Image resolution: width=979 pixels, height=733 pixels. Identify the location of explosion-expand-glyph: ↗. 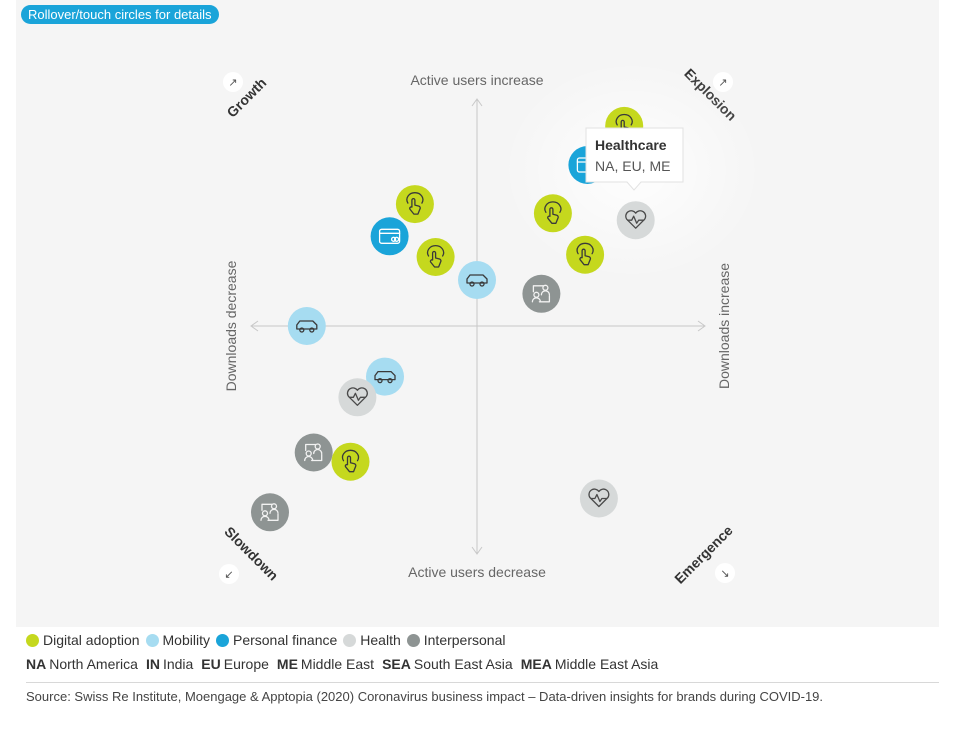
(722, 83).